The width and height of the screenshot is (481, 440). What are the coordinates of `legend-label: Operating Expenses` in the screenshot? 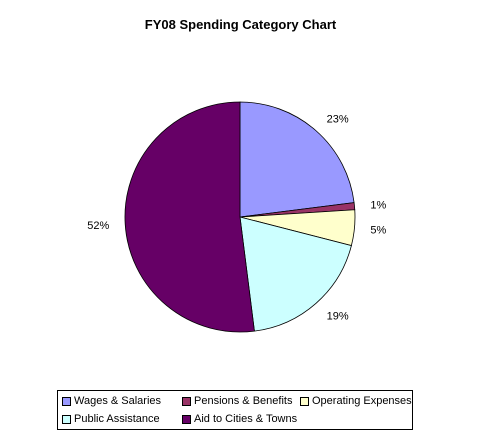 It's located at (362, 401).